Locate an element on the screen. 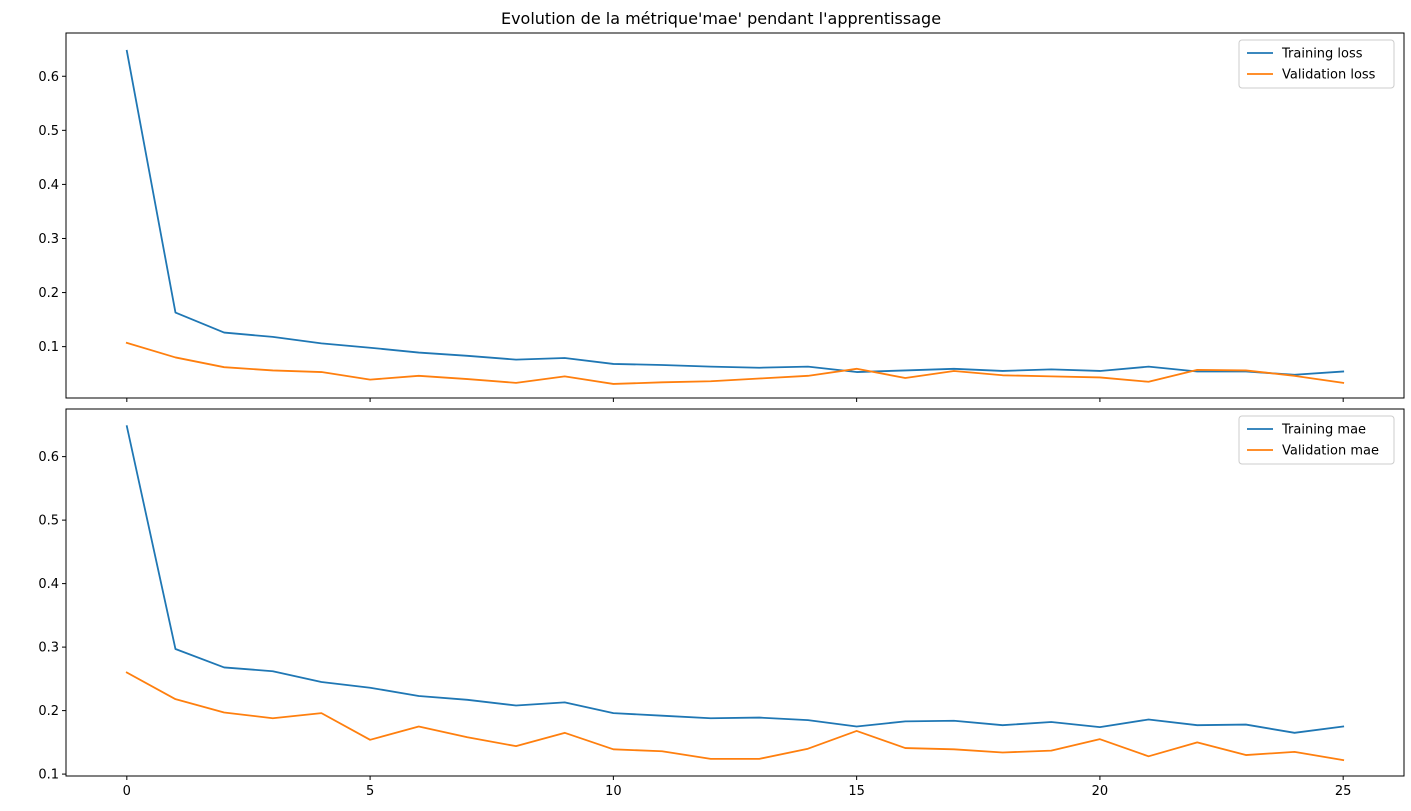  legend-label: Training loss is located at coordinates (1322, 54).